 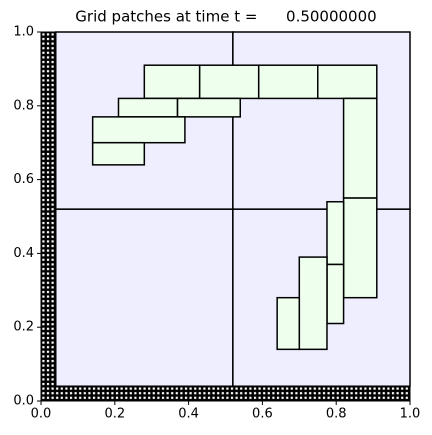 I want to click on x-tick-label: 1.0, so click(x=410, y=414).